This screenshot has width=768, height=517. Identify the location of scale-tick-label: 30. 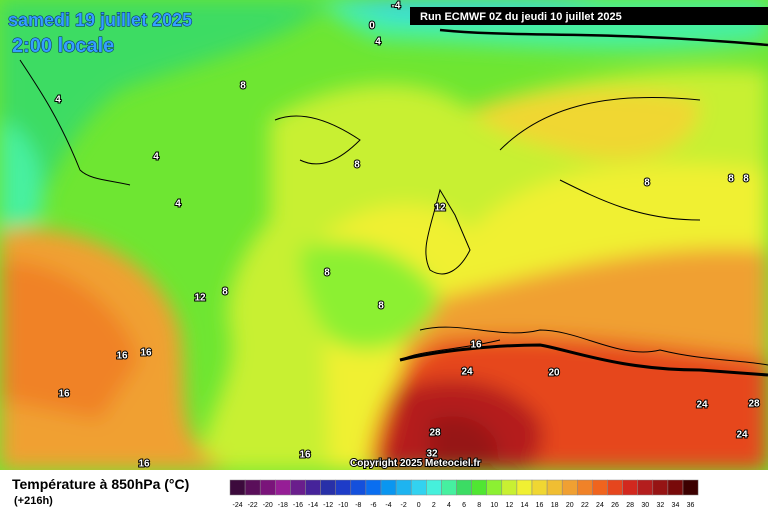
(645, 505).